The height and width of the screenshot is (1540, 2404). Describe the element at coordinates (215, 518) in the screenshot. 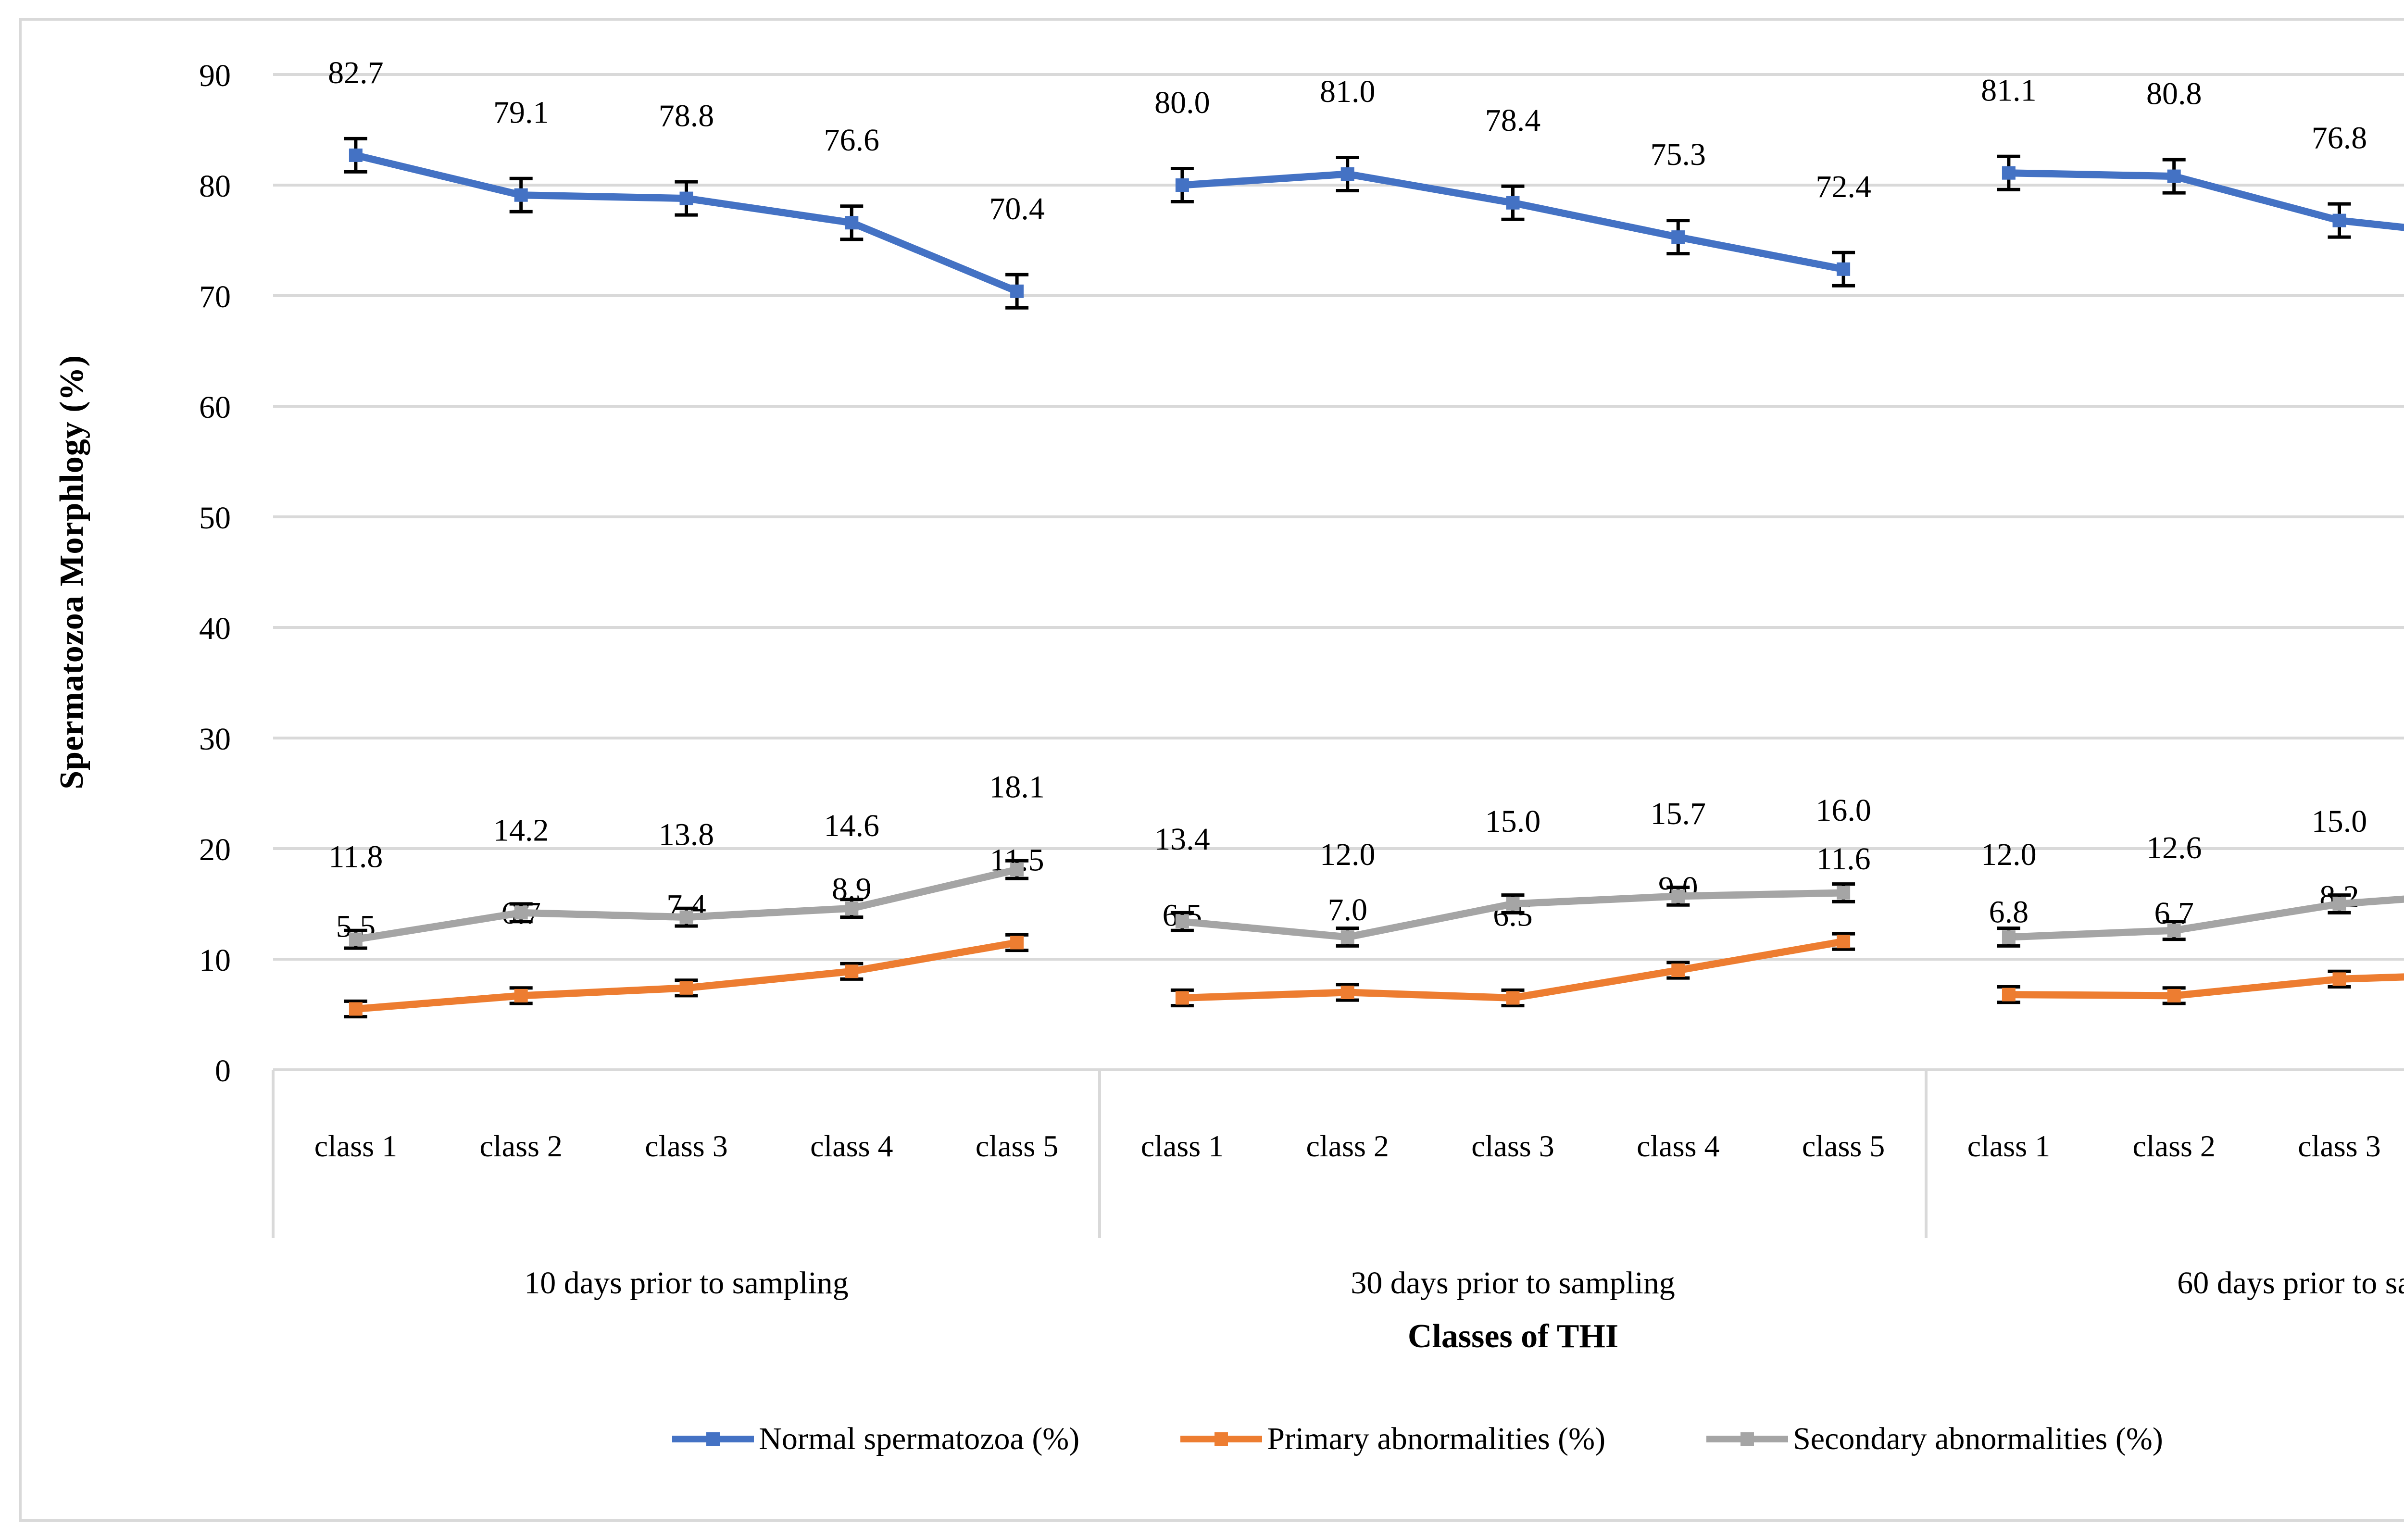

I see `y-tick-label: 50` at that location.